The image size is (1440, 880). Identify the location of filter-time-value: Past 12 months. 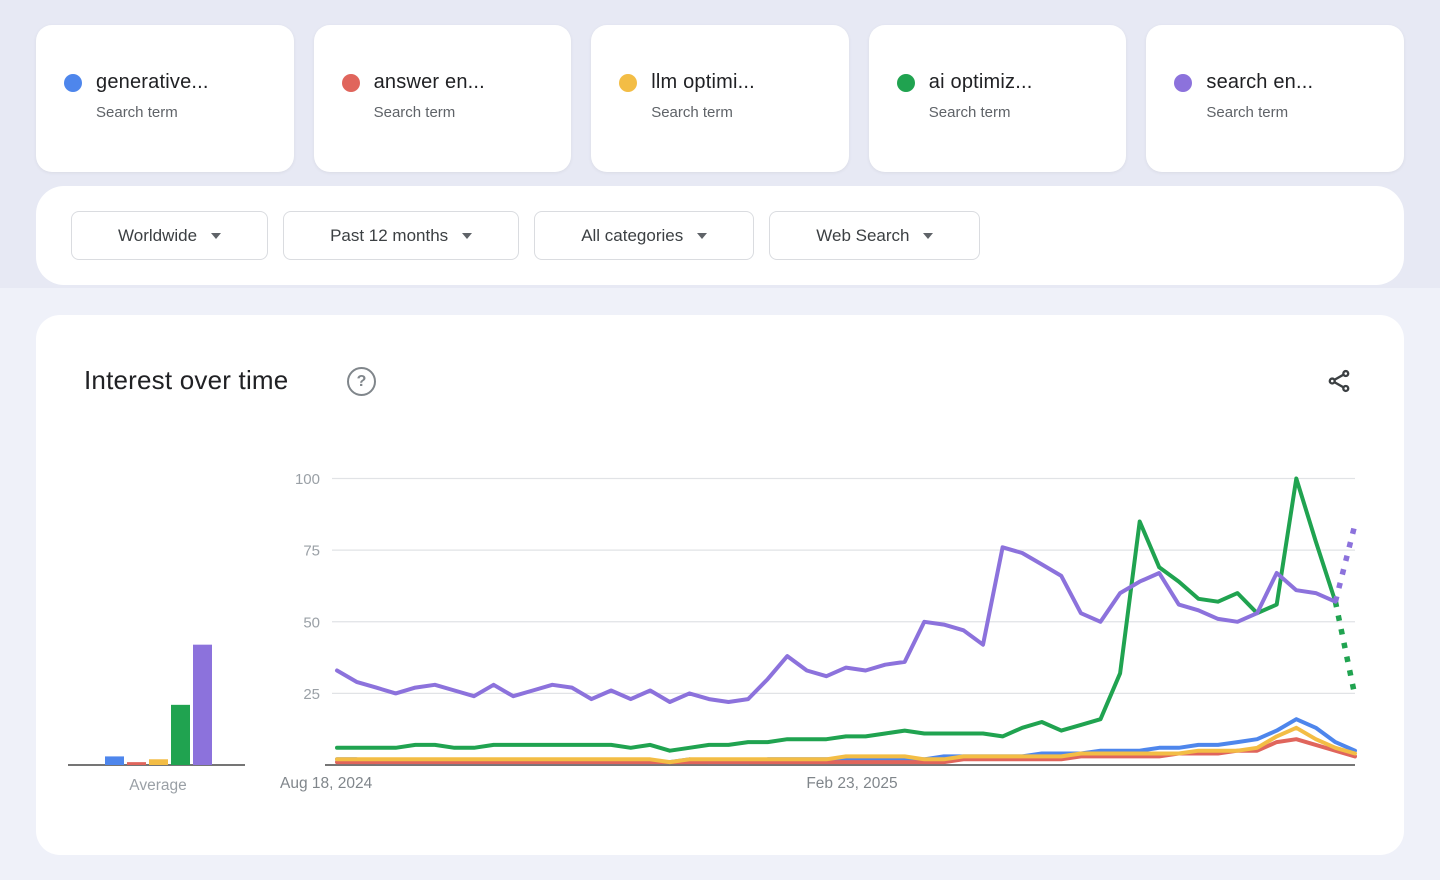
(389, 235).